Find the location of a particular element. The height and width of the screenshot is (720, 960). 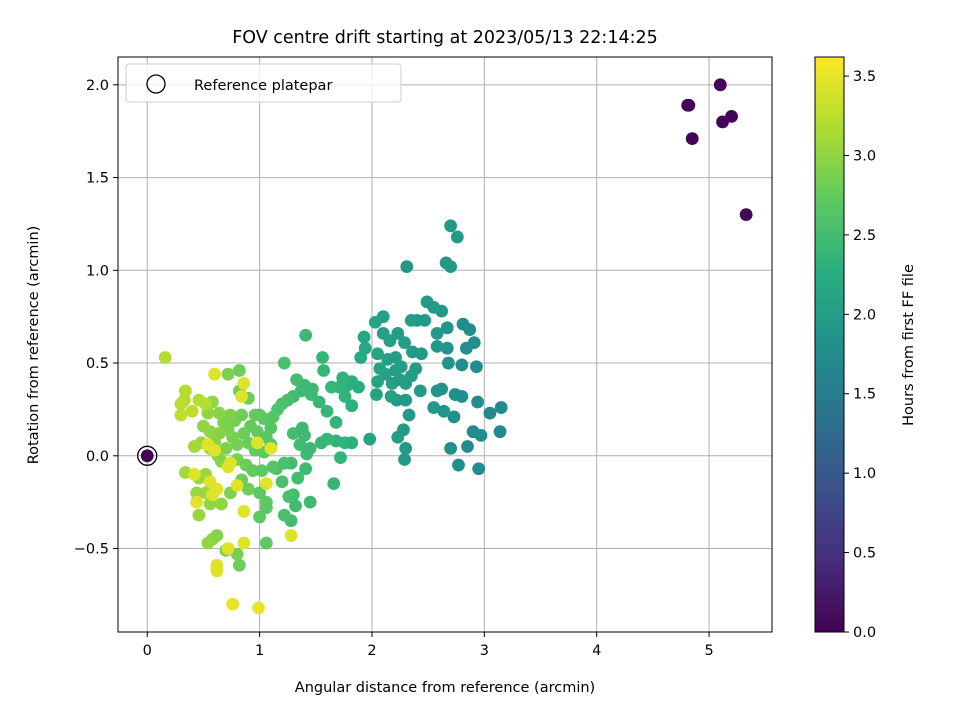

x-axis-ticks: 0 1 2 3 4 5 is located at coordinates (428, 645).